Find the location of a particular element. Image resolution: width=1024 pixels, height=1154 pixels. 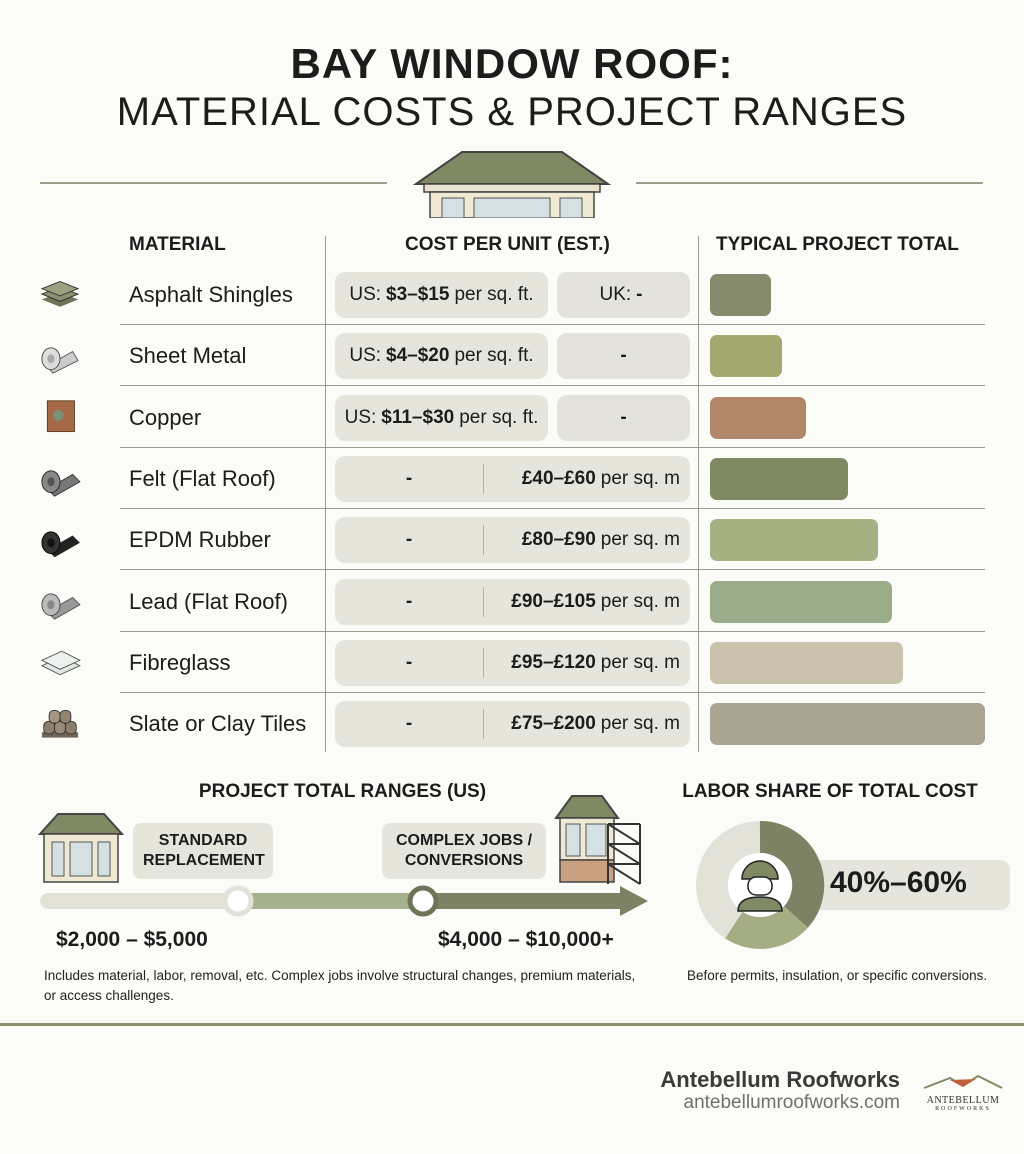

sheet-metal-icon is located at coordinates (60, 361).